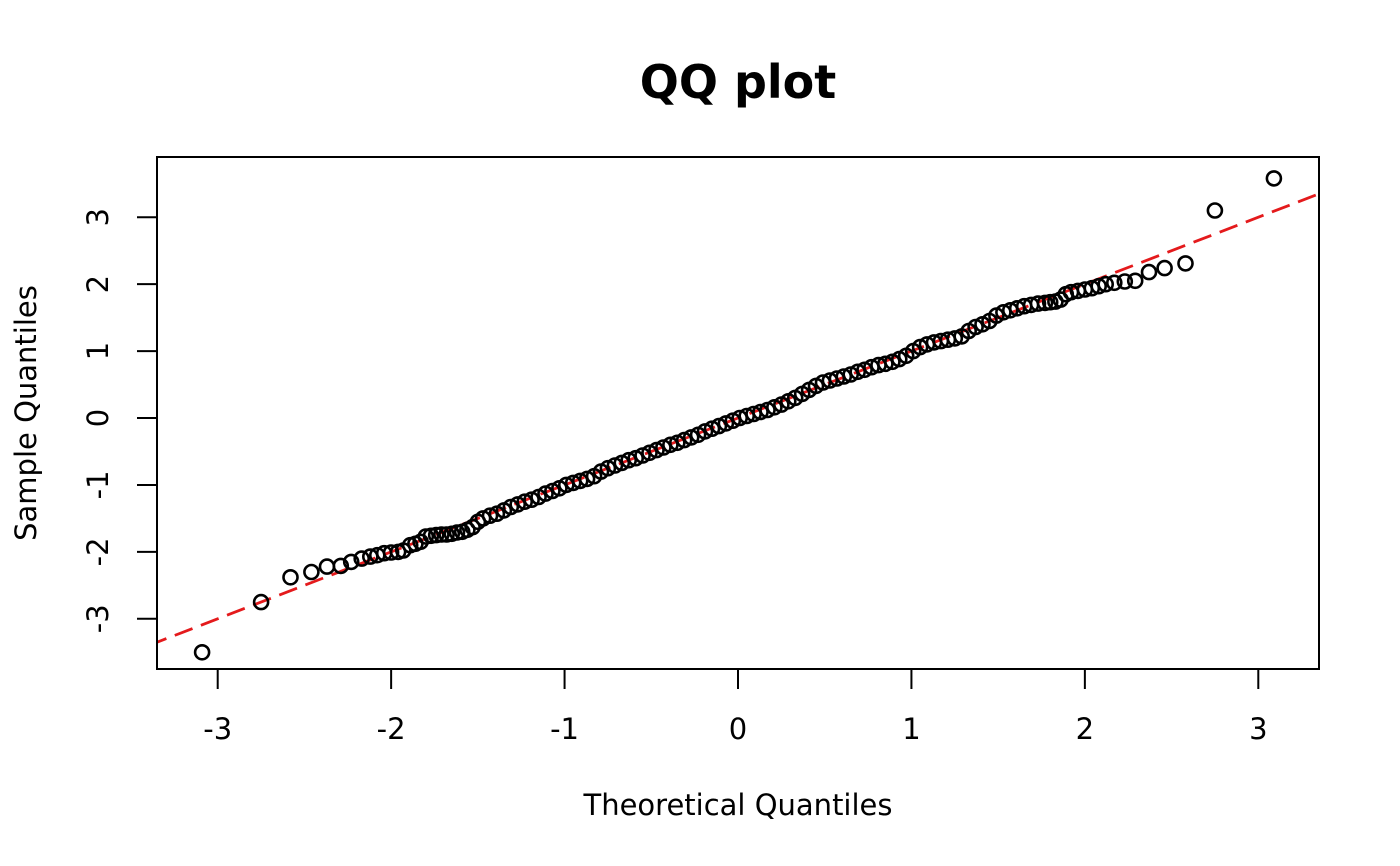 The width and height of the screenshot is (1400, 866). I want to click on x-tick-label: -3, so click(217, 729).